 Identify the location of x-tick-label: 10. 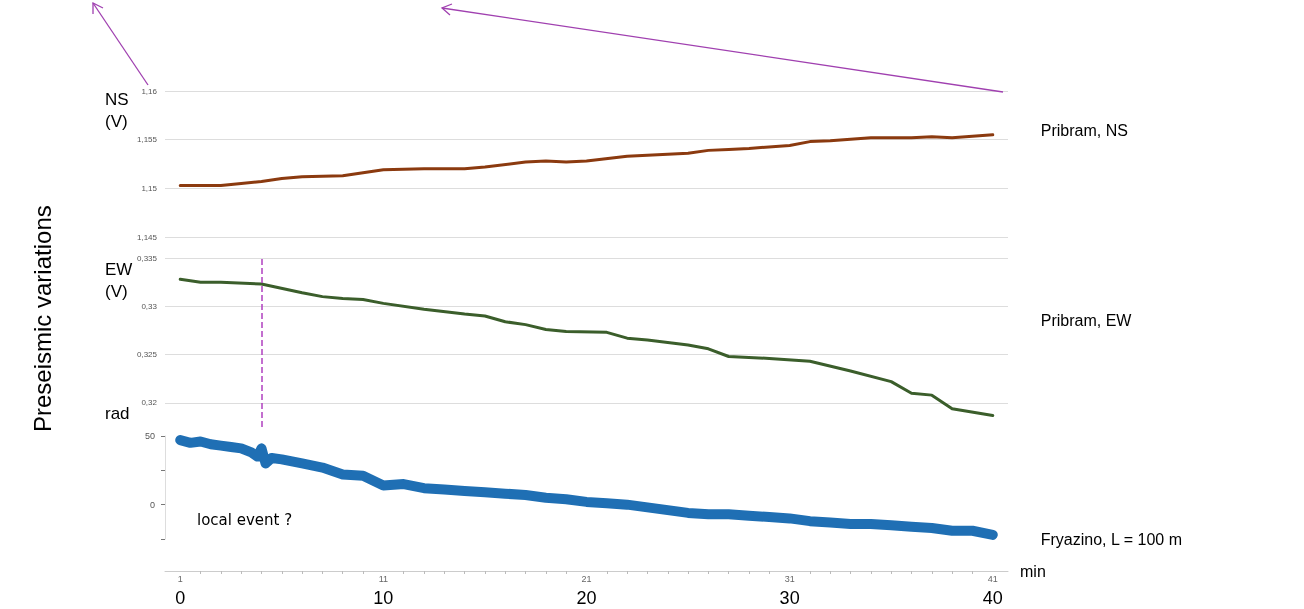
(383, 598).